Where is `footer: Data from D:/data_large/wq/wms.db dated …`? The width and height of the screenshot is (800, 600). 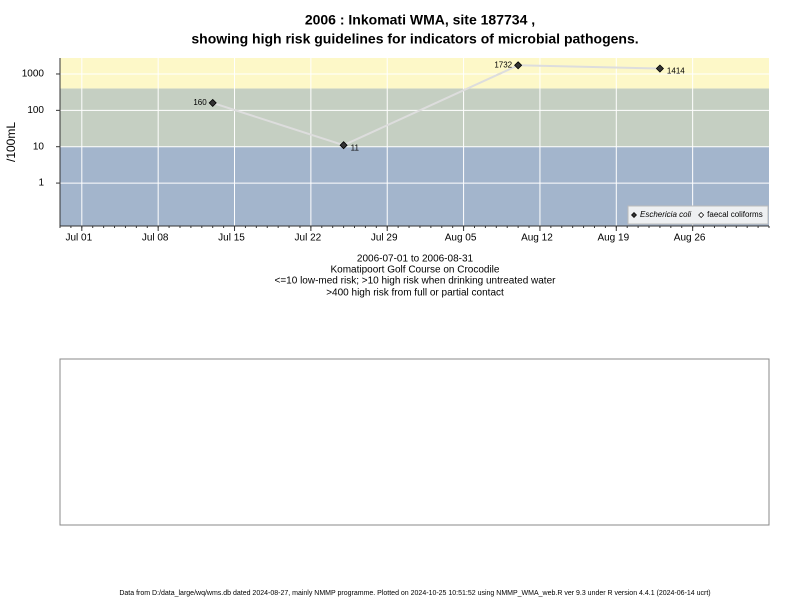
footer: Data from D:/data_large/wq/wms.db dated … is located at coordinates (414, 593).